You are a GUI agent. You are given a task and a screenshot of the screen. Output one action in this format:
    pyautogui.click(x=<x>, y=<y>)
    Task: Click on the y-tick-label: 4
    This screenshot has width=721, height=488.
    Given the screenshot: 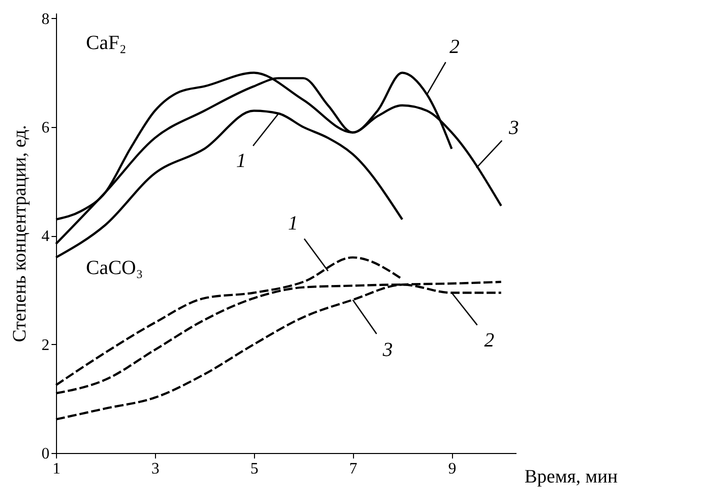 What is the action you would take?
    pyautogui.click(x=46, y=237)
    